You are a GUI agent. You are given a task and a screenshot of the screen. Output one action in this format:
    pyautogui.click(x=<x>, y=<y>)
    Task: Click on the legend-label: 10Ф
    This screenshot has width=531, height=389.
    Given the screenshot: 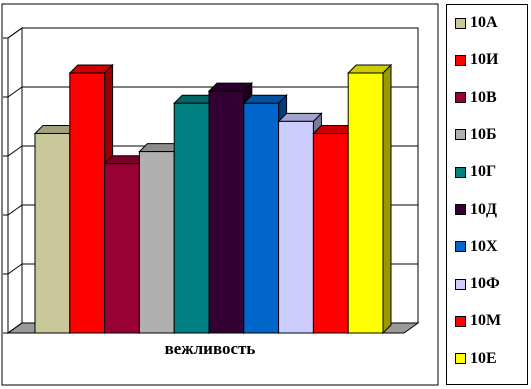 What is the action you would take?
    pyautogui.click(x=485, y=284)
    